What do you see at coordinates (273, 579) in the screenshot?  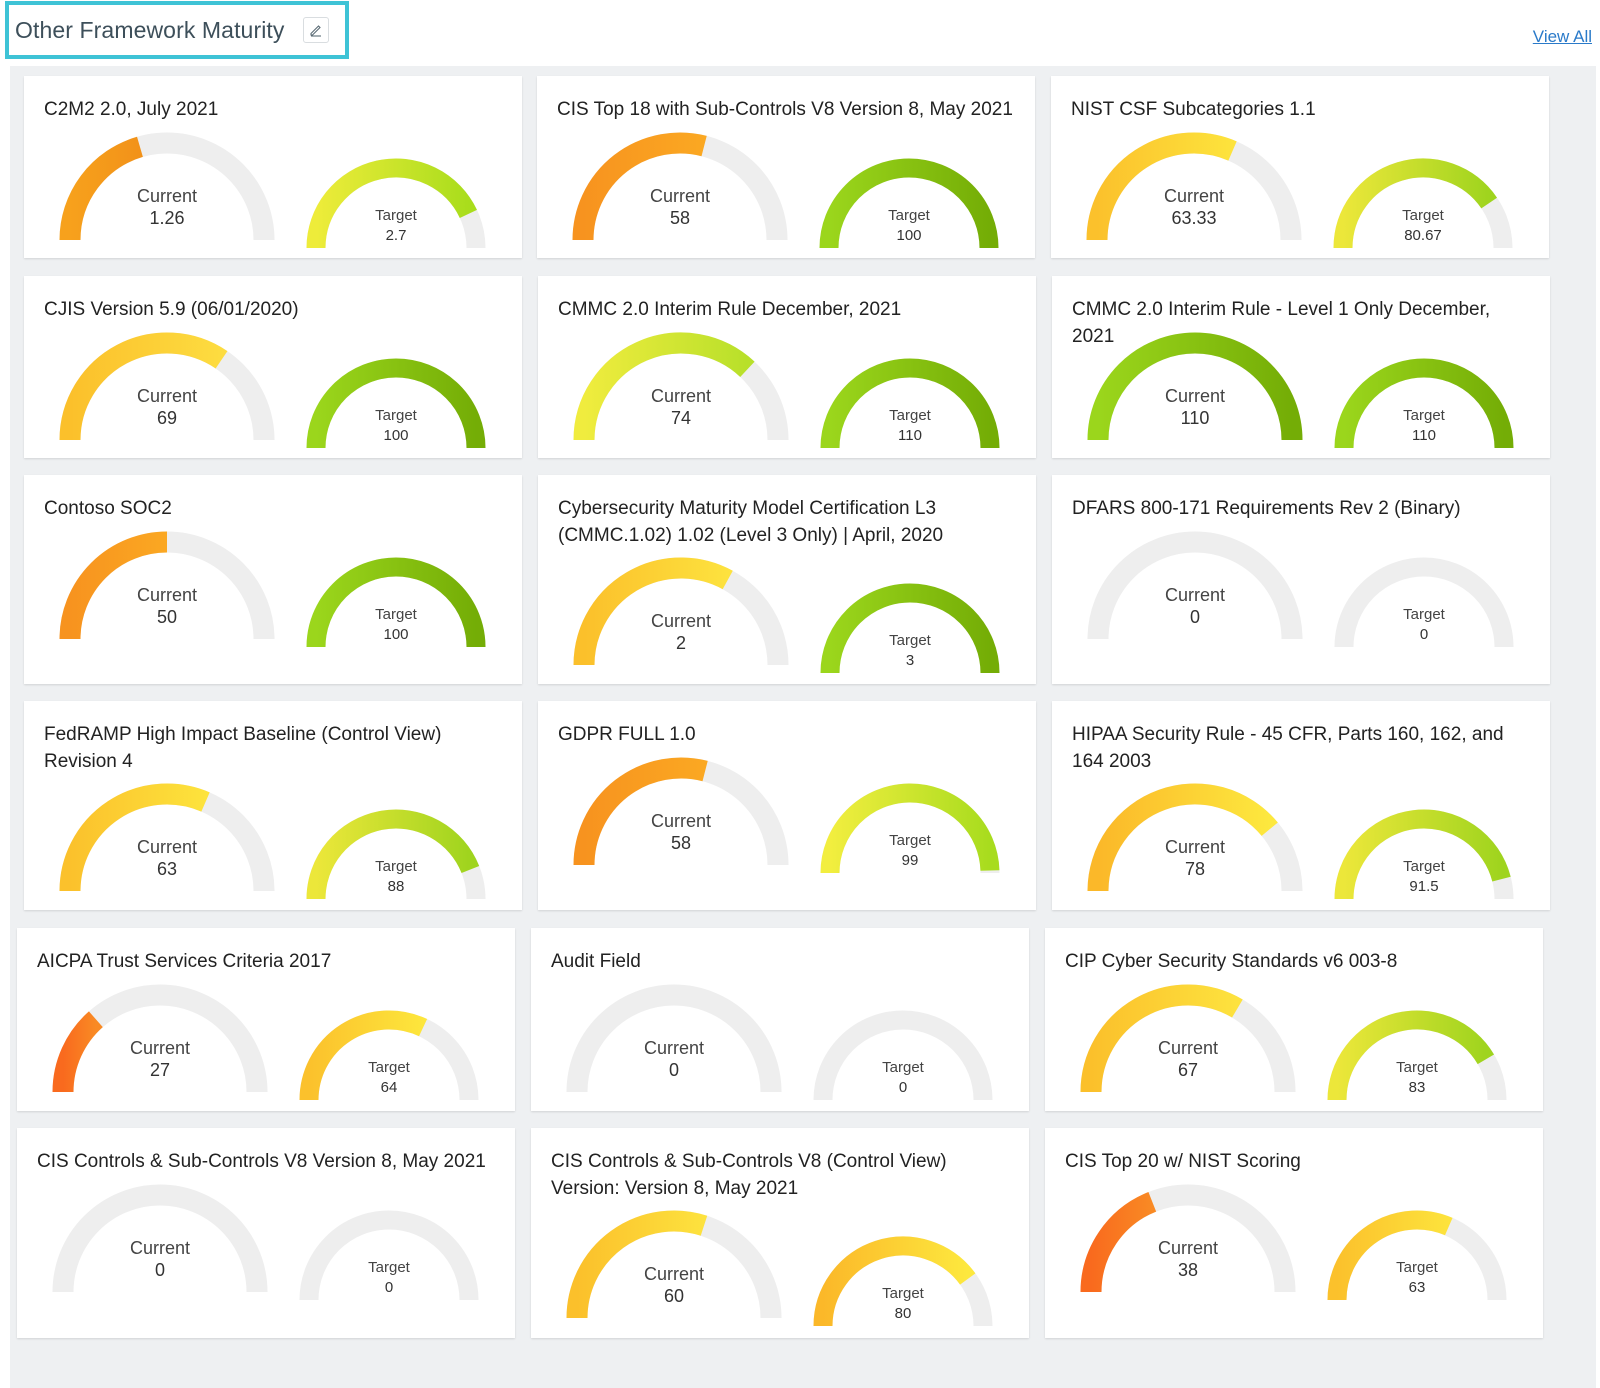 I see `framework-card: Contoso SOC2 Current 50 Target 100` at bounding box center [273, 579].